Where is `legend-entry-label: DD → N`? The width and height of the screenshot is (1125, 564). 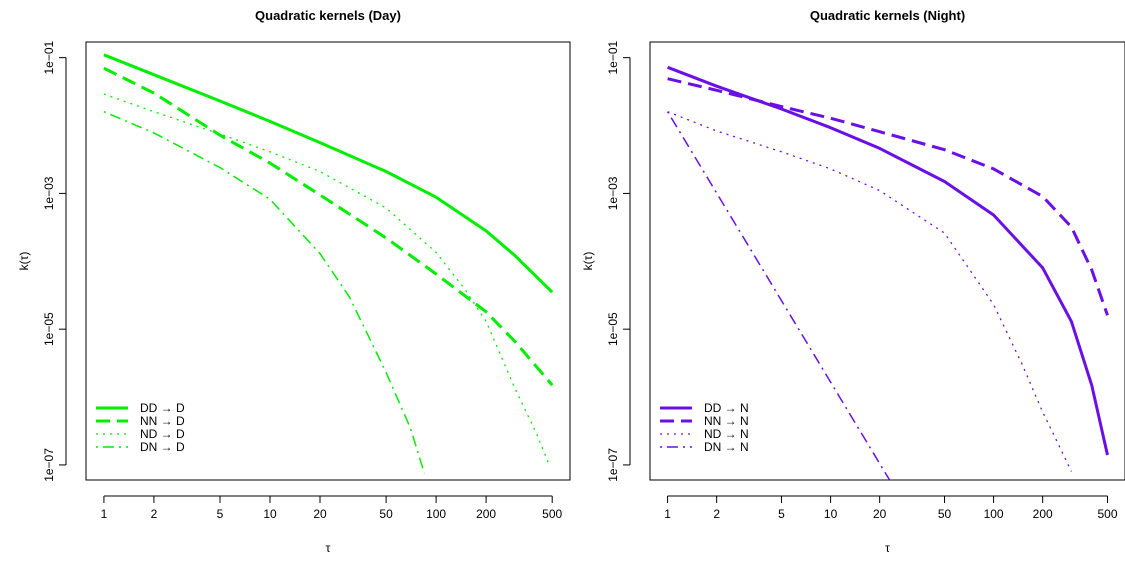
legend-entry-label: DD → N is located at coordinates (726, 408).